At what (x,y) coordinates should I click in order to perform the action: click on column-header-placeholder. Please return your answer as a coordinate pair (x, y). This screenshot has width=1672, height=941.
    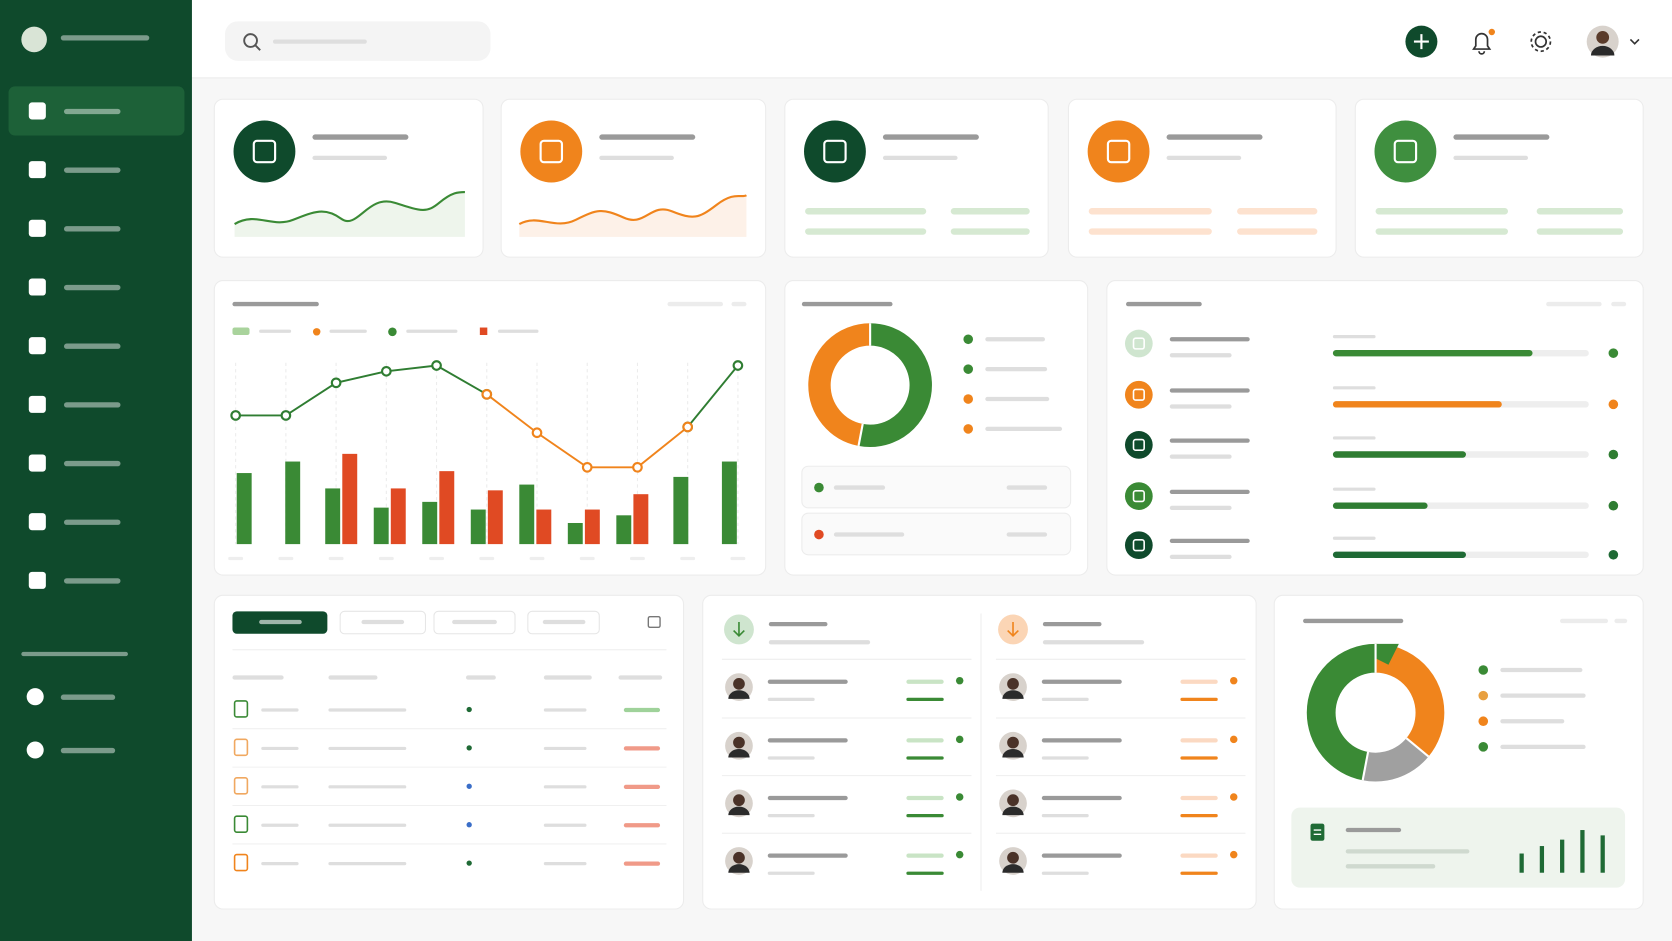
    Looking at the image, I should click on (258, 677).